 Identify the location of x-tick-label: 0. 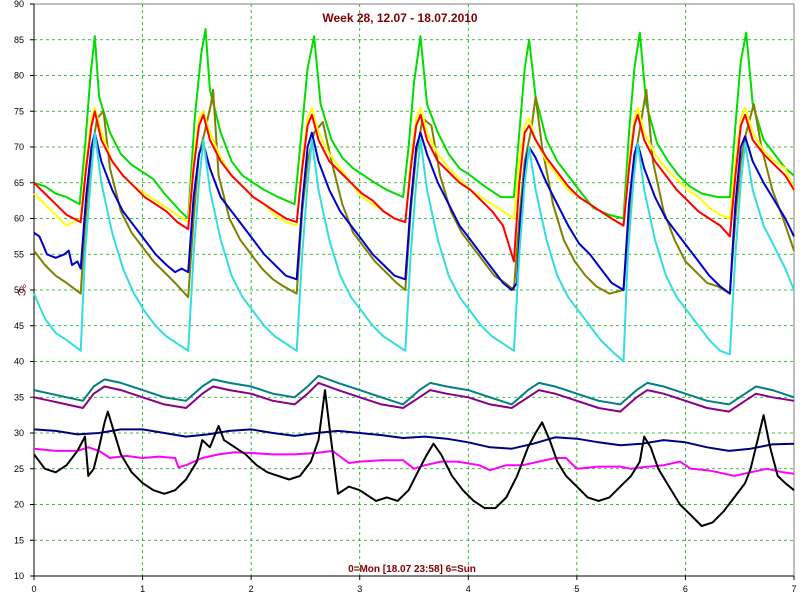
(33, 589).